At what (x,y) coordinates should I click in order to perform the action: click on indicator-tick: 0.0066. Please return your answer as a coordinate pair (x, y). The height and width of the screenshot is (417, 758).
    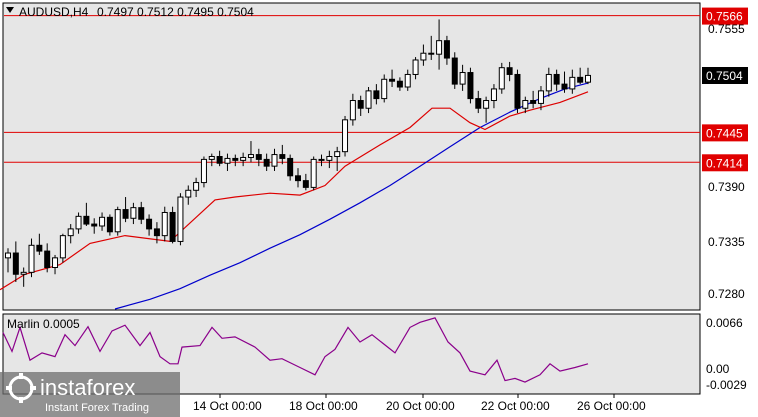
    Looking at the image, I should click on (724, 323).